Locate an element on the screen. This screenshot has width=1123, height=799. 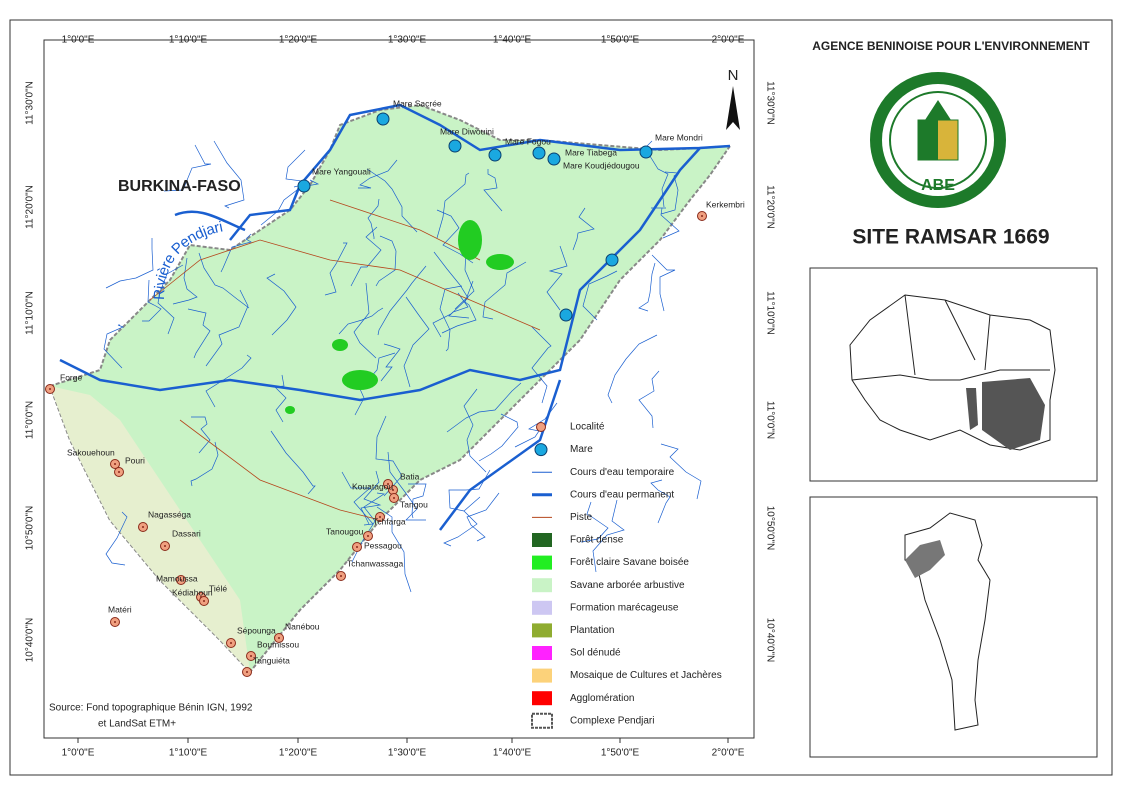
lon-label: 1°30'0"E is located at coordinates (407, 753).